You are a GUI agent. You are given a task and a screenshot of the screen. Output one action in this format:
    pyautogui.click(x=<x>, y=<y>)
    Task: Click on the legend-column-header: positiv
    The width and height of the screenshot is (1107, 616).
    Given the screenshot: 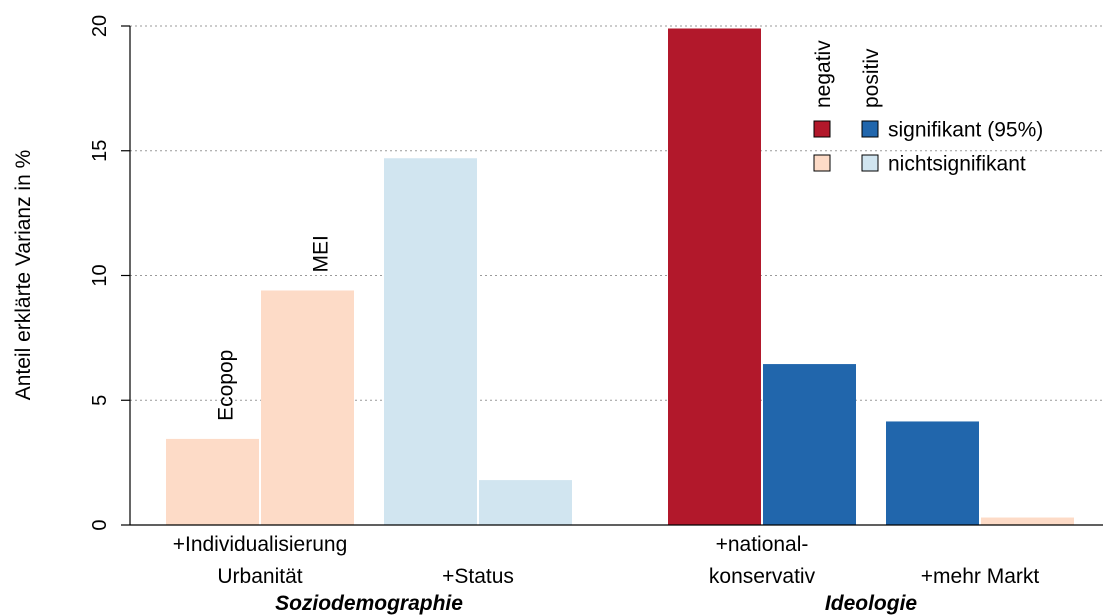 What is the action you would take?
    pyautogui.click(x=871, y=78)
    